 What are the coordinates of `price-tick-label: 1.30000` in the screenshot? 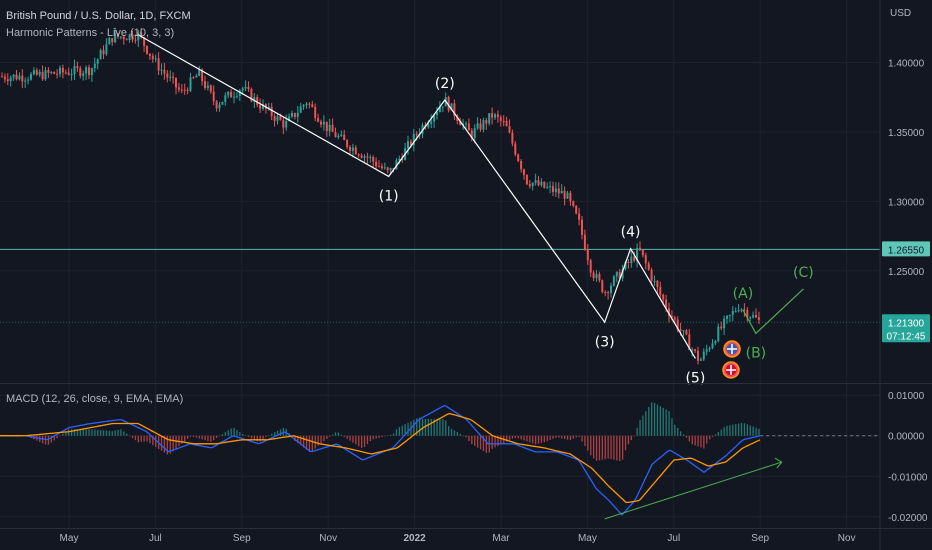 It's located at (906, 202).